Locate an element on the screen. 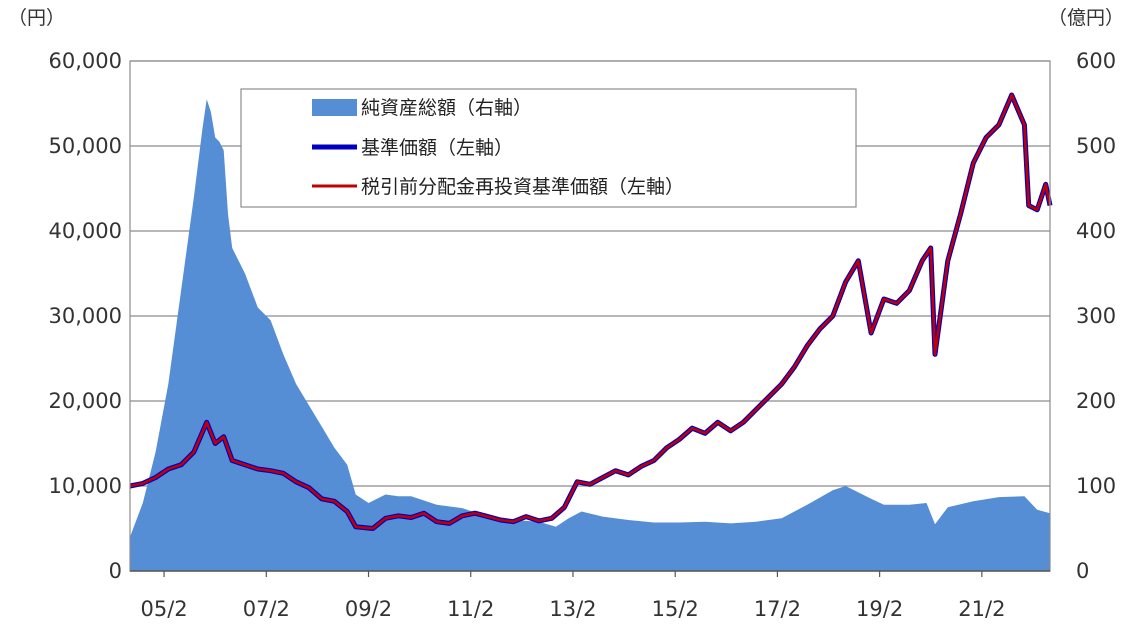 The height and width of the screenshot is (632, 1132). x-tick-label: 11/2 is located at coordinates (470, 609).